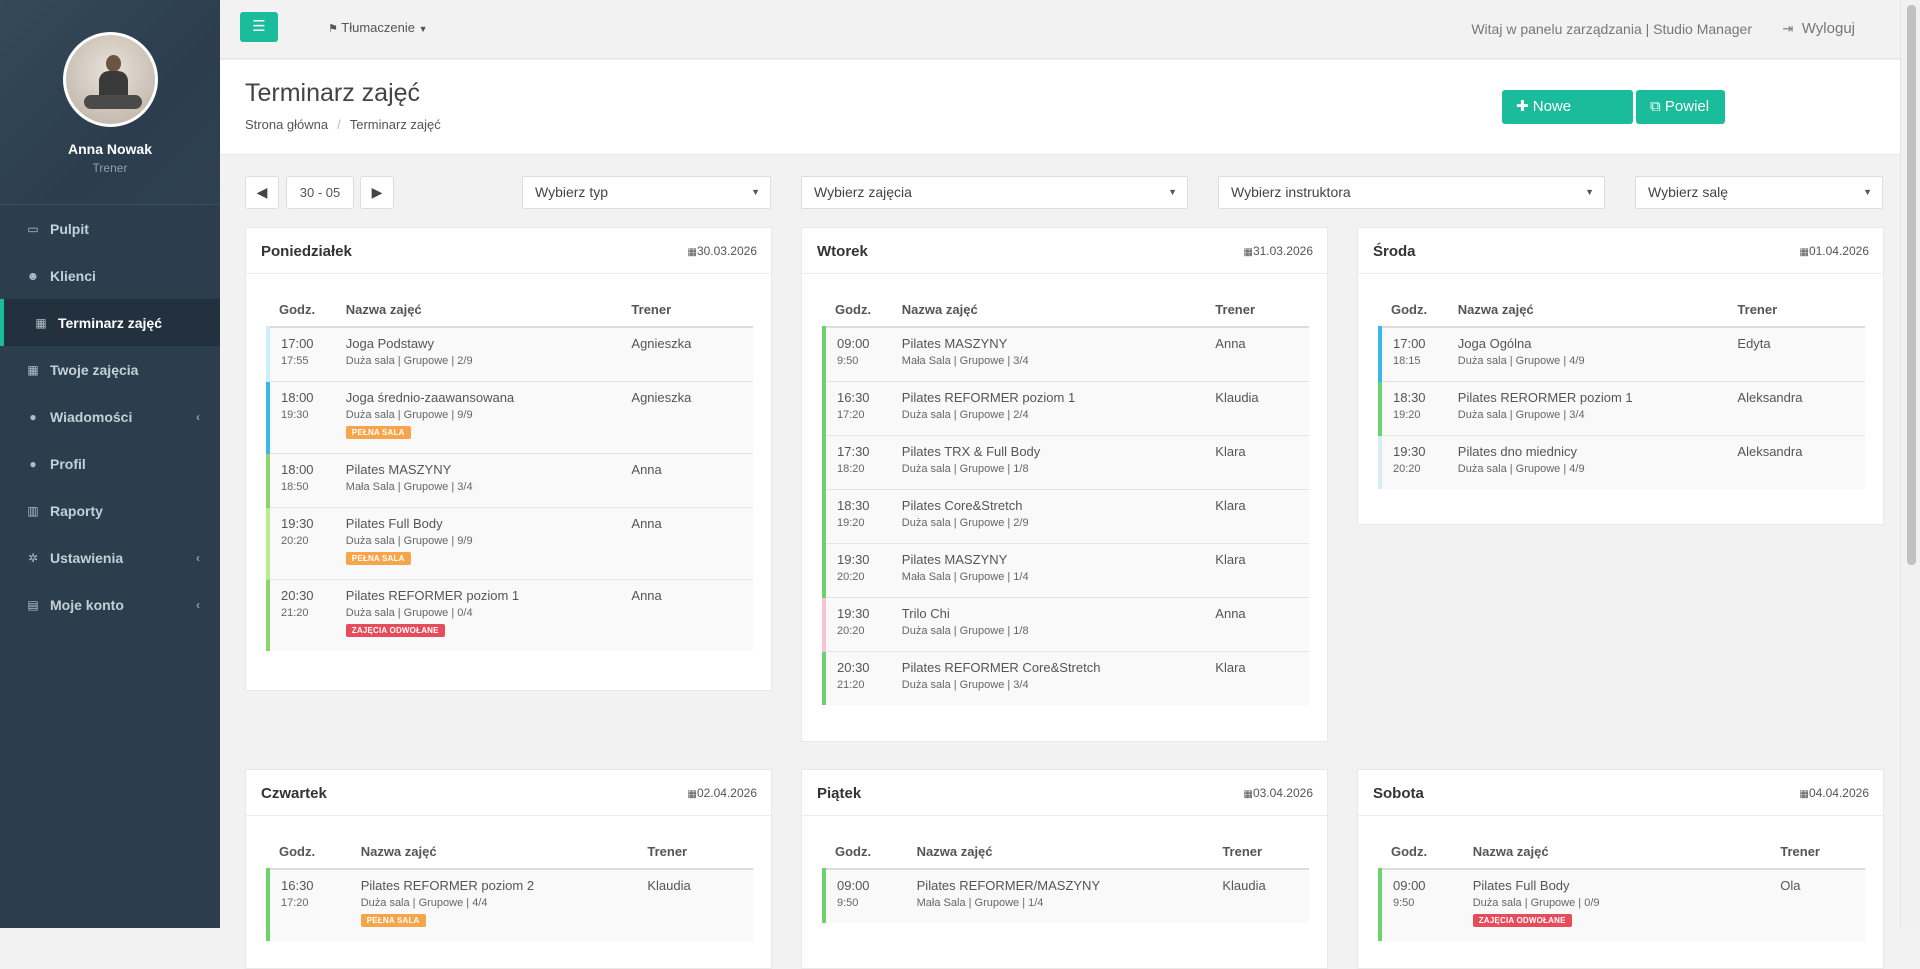 This screenshot has width=1920, height=969. What do you see at coordinates (447, 885) in the screenshot?
I see `class-name: Pilates REFORMER poziom 2` at bounding box center [447, 885].